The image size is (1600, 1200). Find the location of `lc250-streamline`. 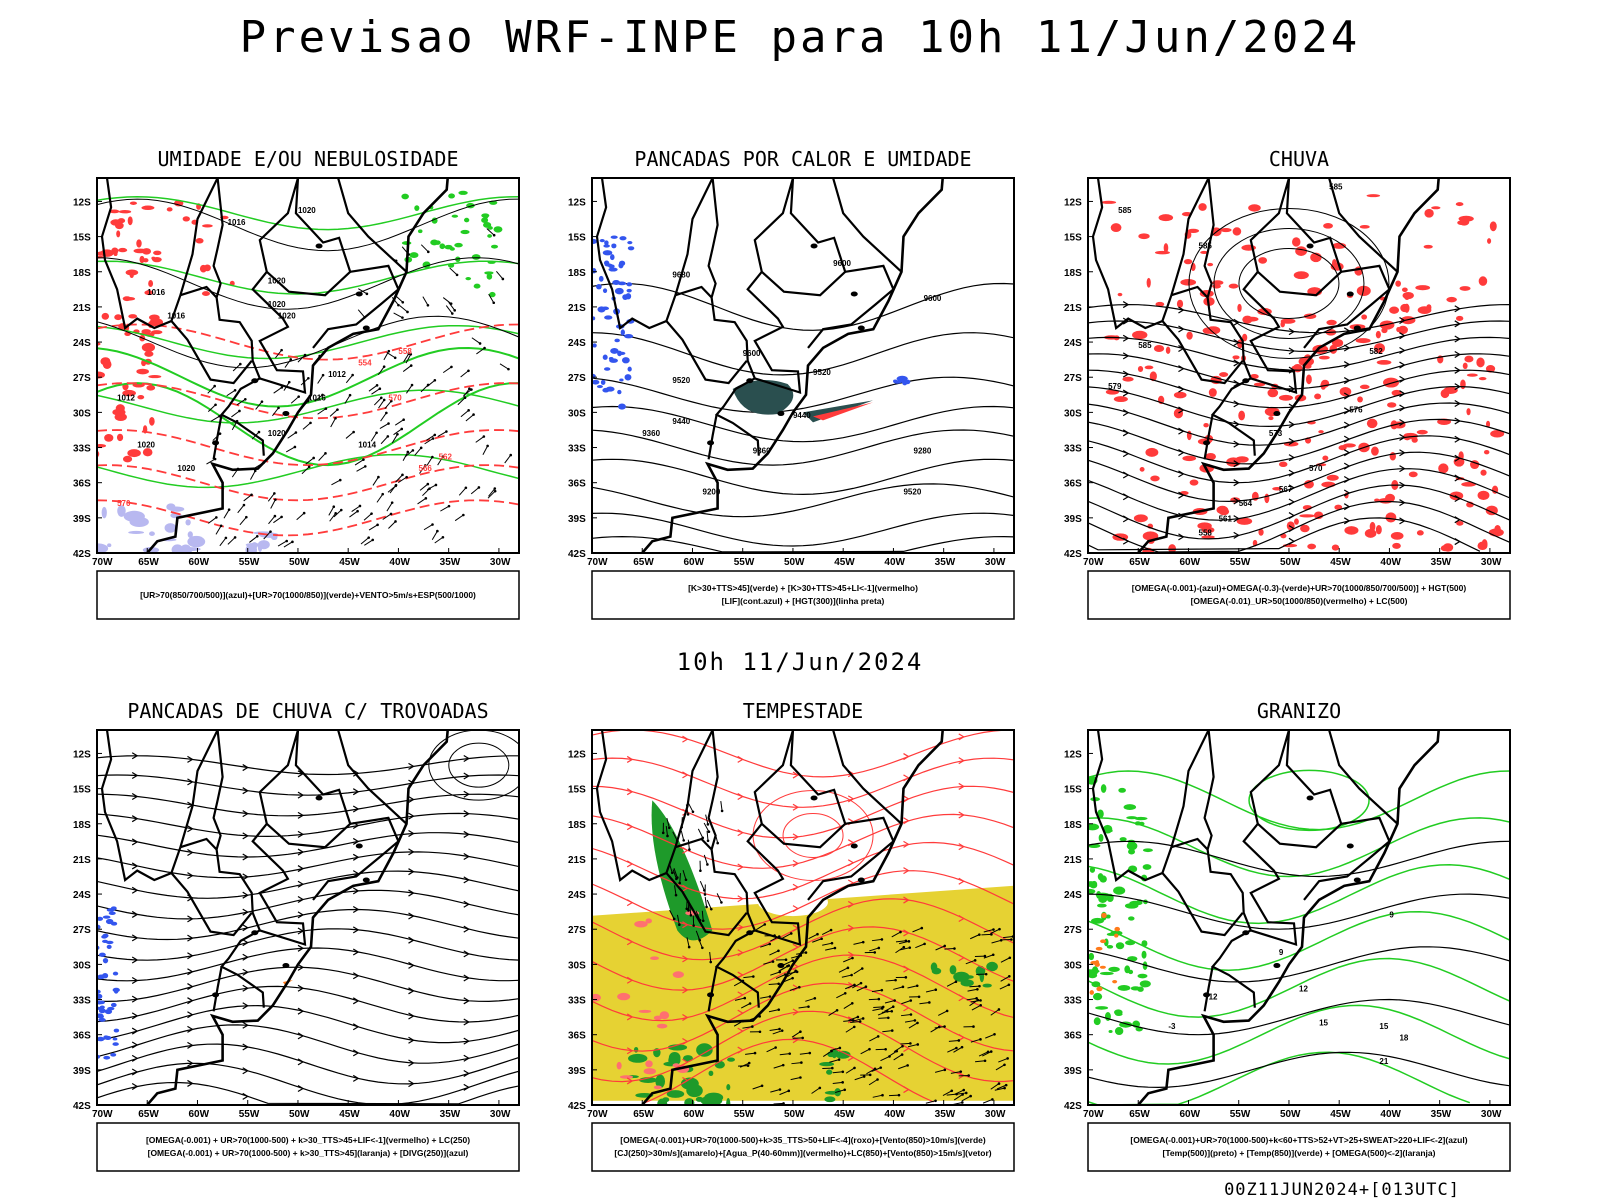

lc250-streamline is located at coordinates (308, 904).